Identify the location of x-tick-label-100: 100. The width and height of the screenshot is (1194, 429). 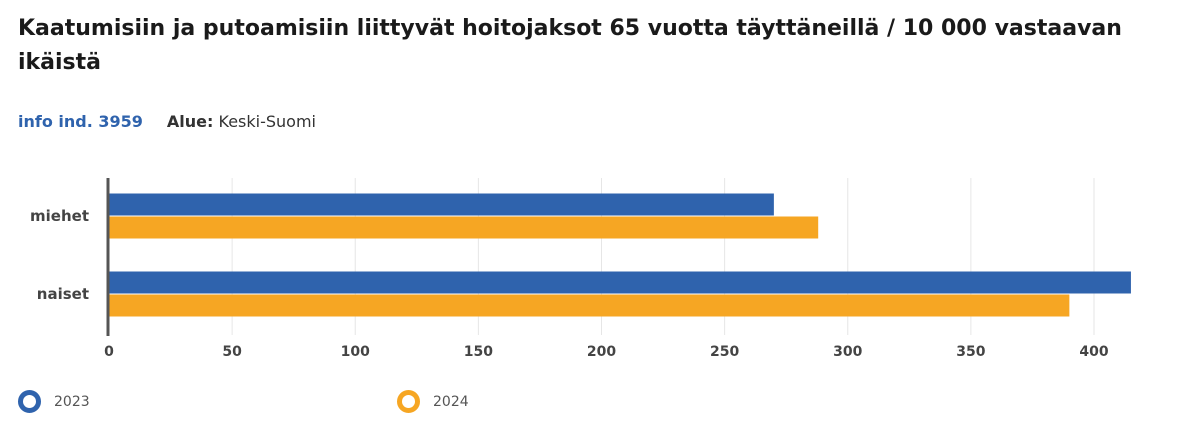
(355, 352).